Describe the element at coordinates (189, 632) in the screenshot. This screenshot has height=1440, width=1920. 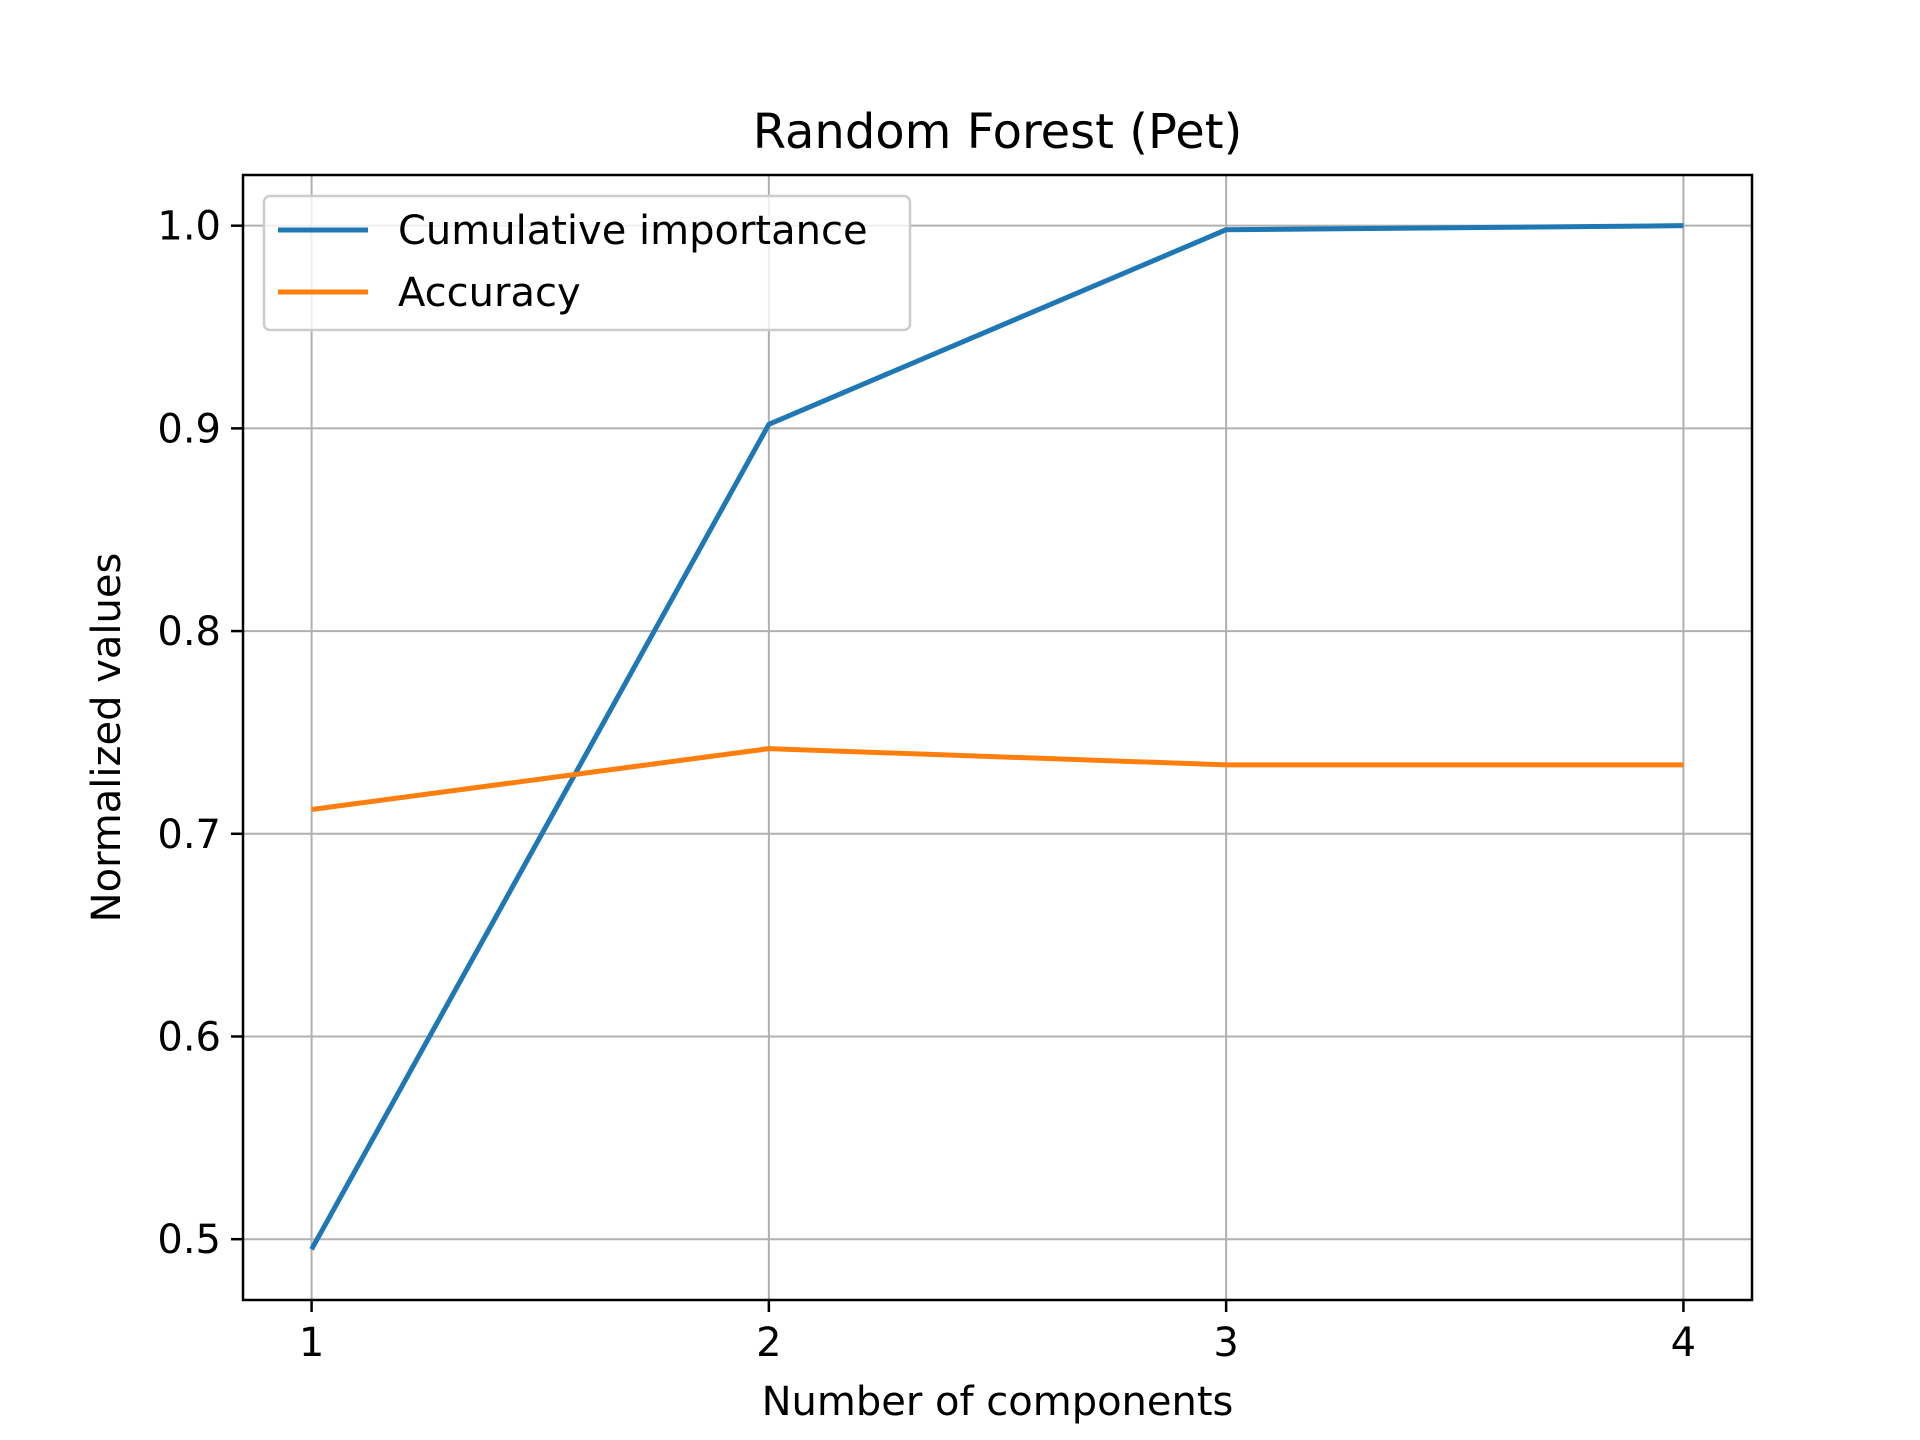
I see `y-tick-label: 0.8` at that location.